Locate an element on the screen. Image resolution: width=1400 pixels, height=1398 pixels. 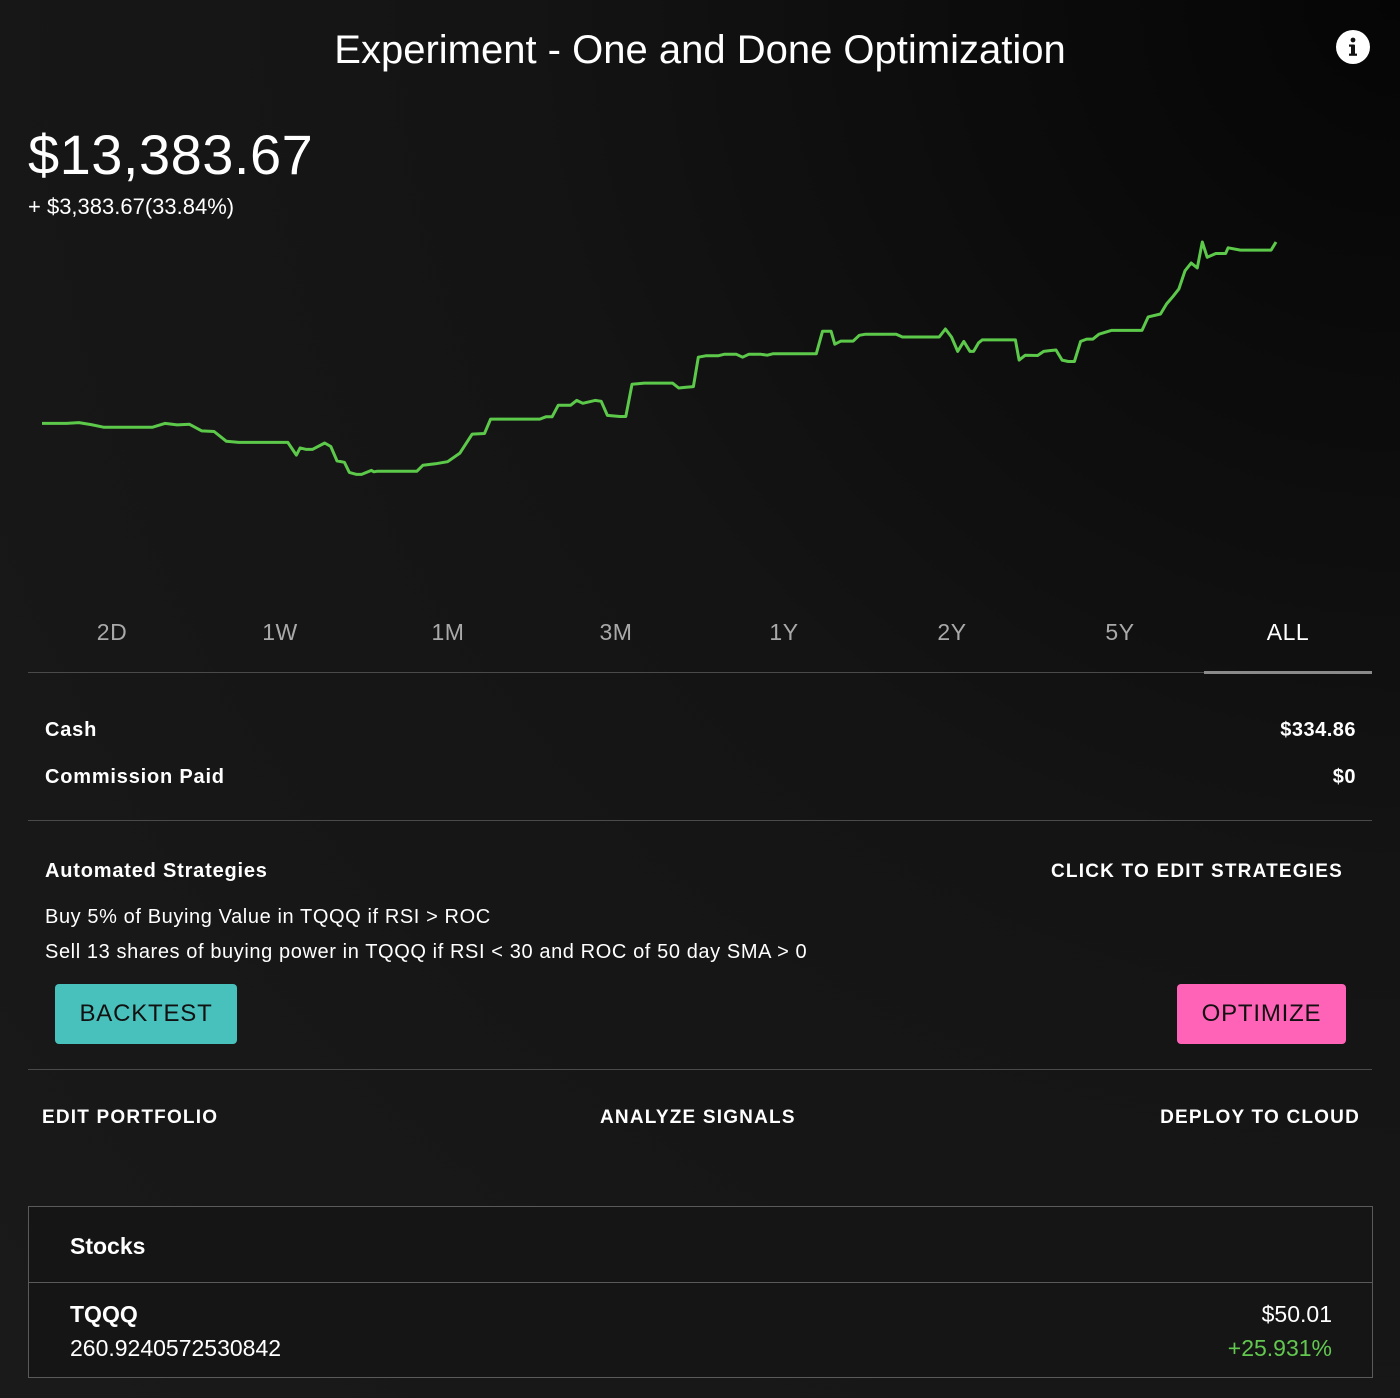
tab-range-2d: 2D is located at coordinates (112, 632).